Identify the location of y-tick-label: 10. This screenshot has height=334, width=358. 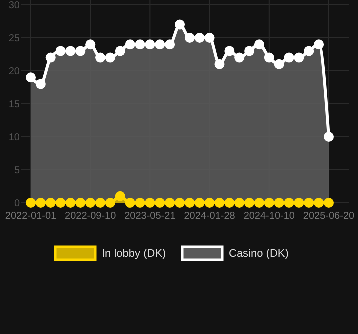
(14, 138).